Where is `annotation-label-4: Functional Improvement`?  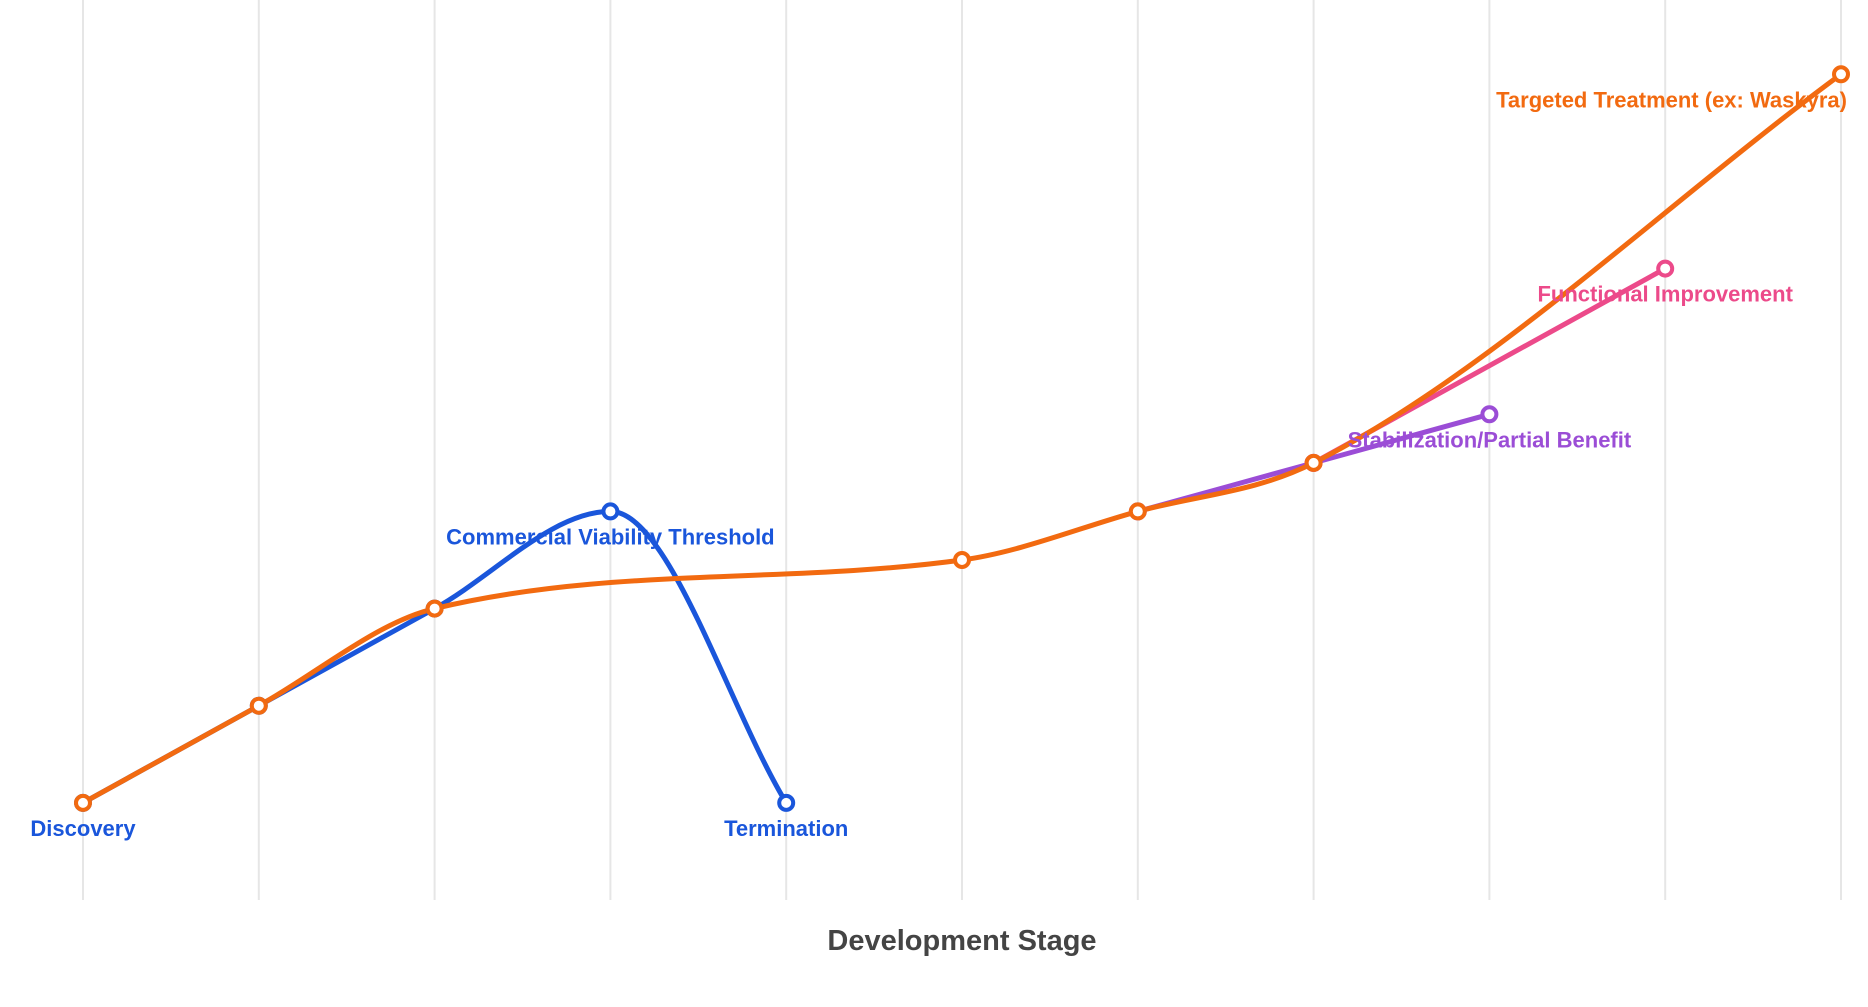 annotation-label-4: Functional Improvement is located at coordinates (1665, 294).